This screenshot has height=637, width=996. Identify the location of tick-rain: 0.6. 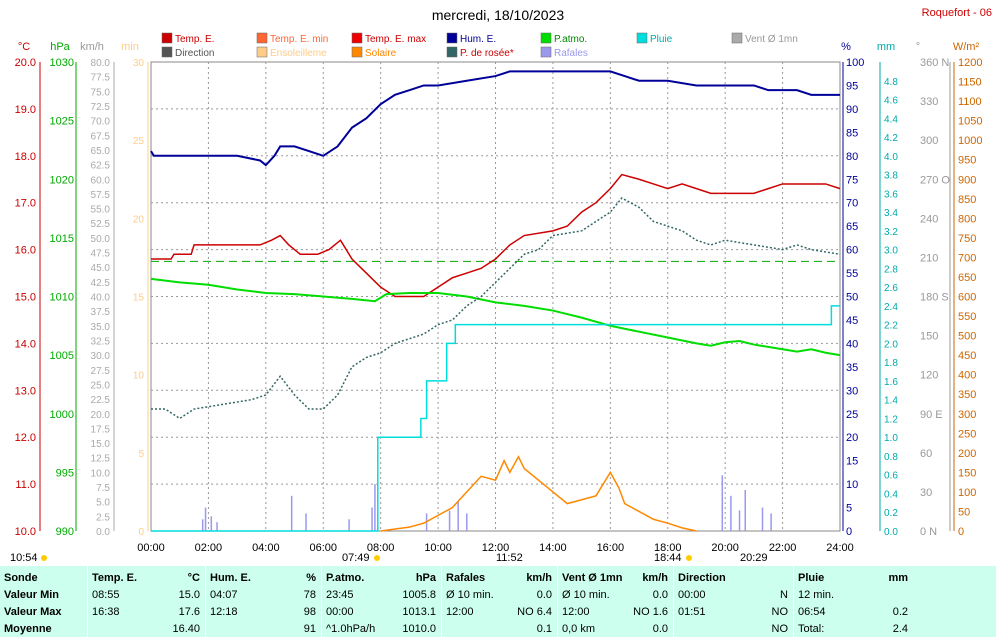
(891, 476).